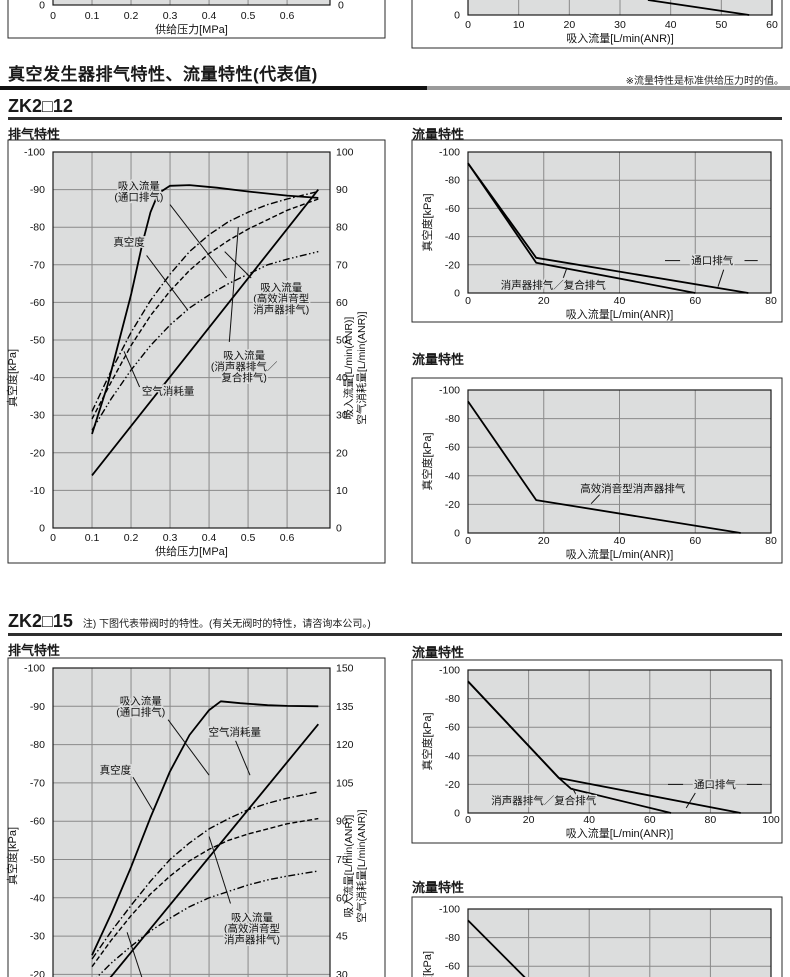  I want to click on x-axis-label: 供给压力[MPa], so click(191, 551).